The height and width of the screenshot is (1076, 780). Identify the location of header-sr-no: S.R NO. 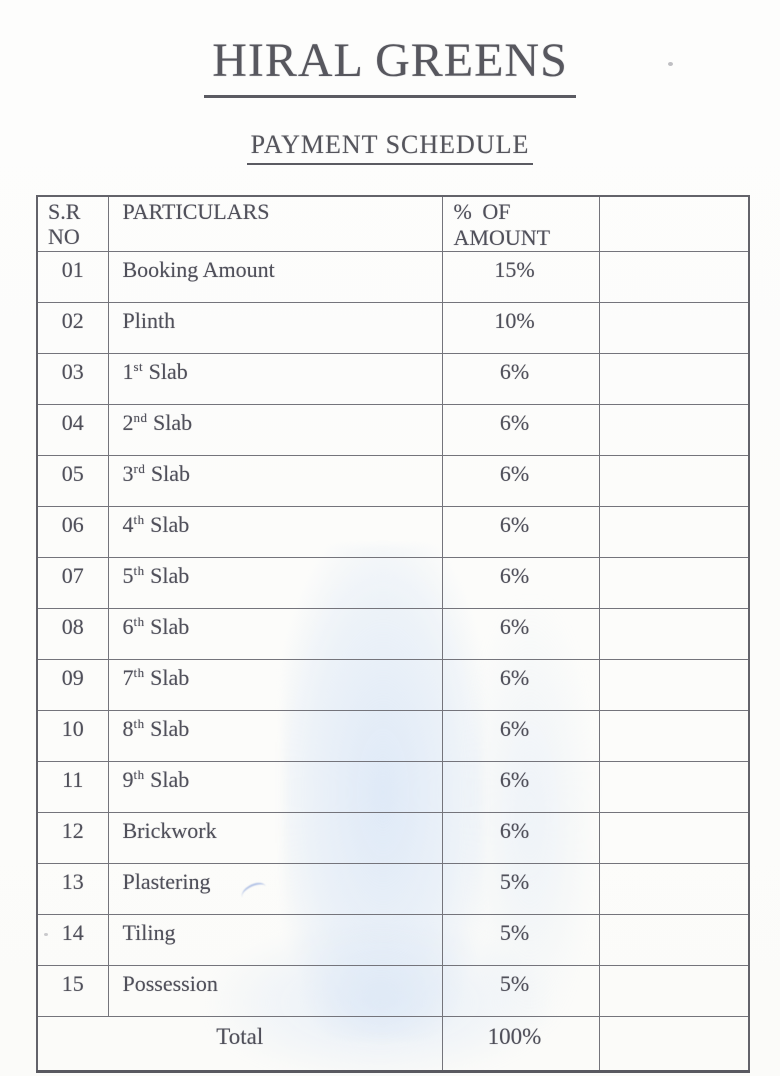
(72, 223).